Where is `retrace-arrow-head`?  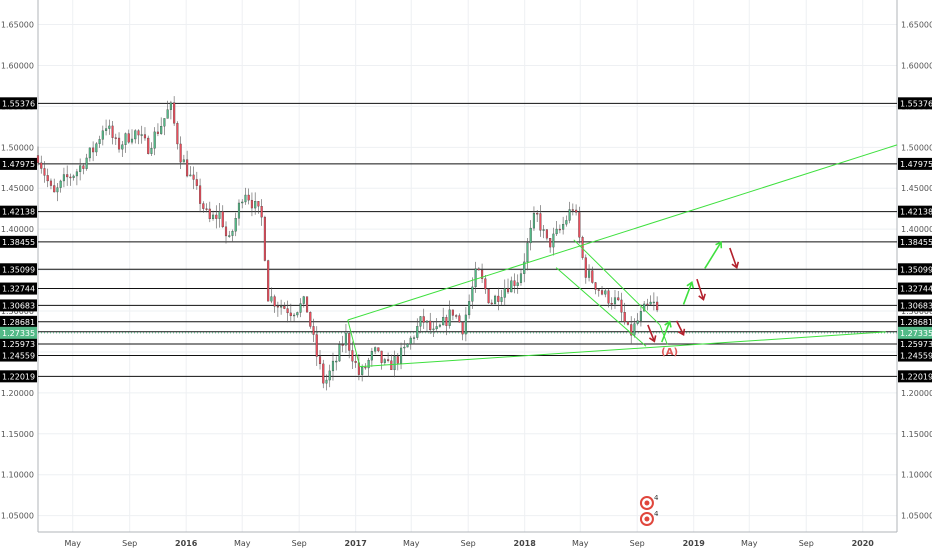 retrace-arrow-head is located at coordinates (702, 297).